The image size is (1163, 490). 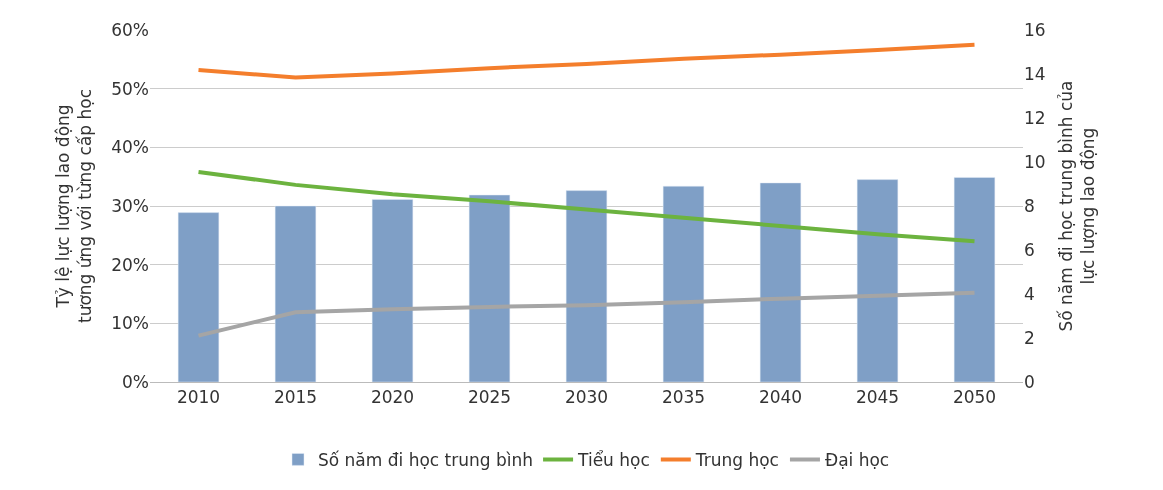 What do you see at coordinates (1035, 117) in the screenshot?
I see `y2-tick-label: 12` at bounding box center [1035, 117].